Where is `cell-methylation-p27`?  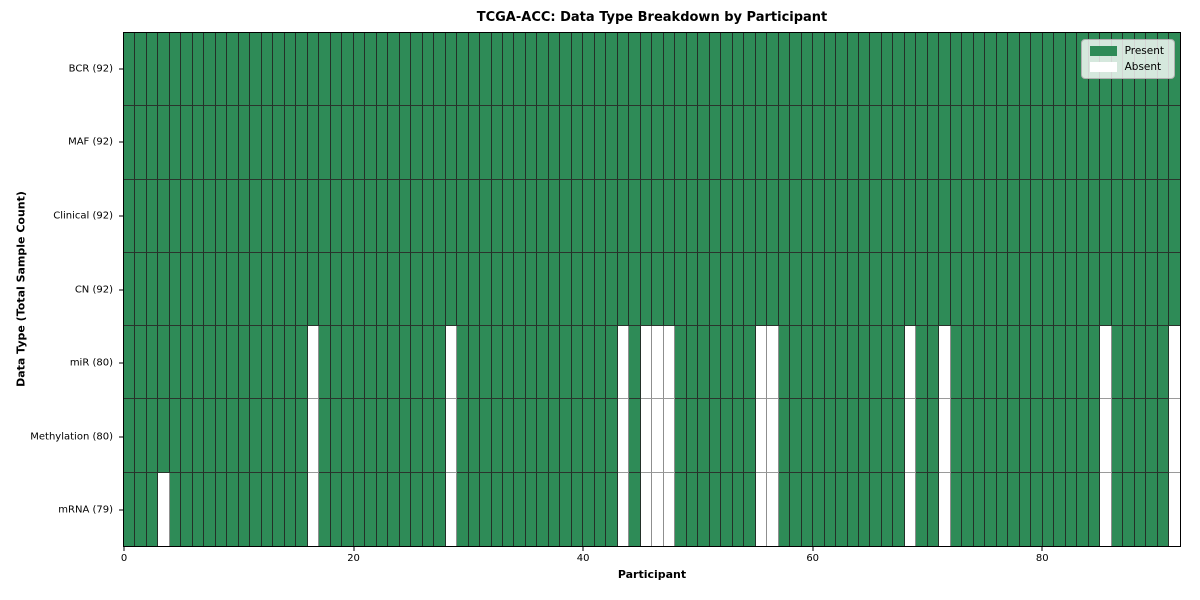
cell-methylation-p27 is located at coordinates (440, 436).